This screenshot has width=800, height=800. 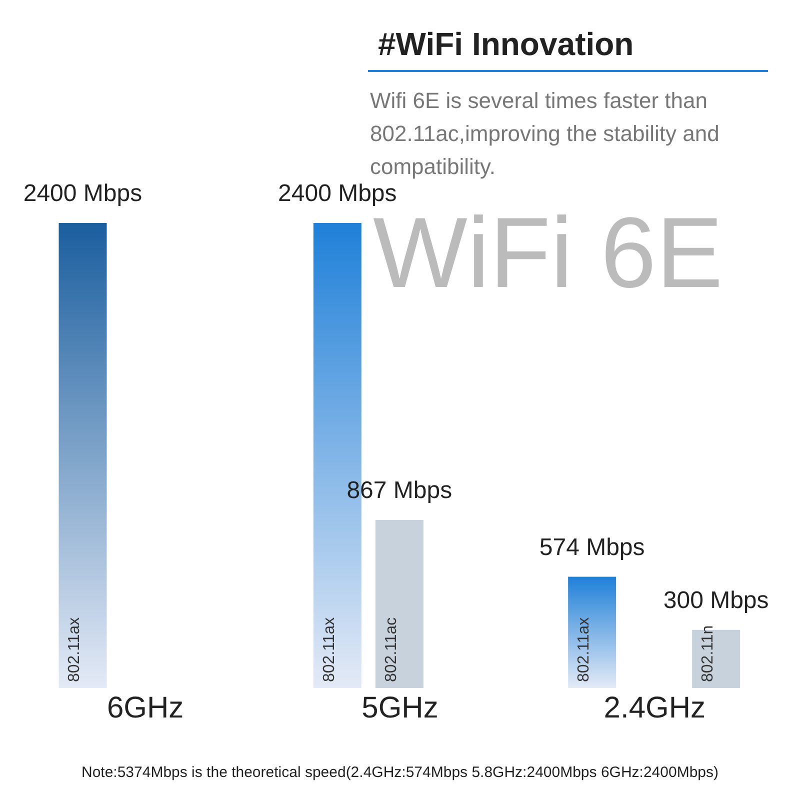 What do you see at coordinates (145, 707) in the screenshot?
I see `x-tick-label: 6GHz` at bounding box center [145, 707].